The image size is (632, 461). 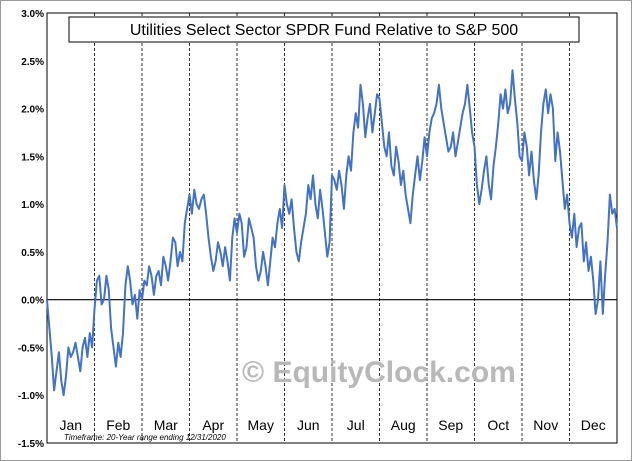 I want to click on title-box, so click(x=324, y=29).